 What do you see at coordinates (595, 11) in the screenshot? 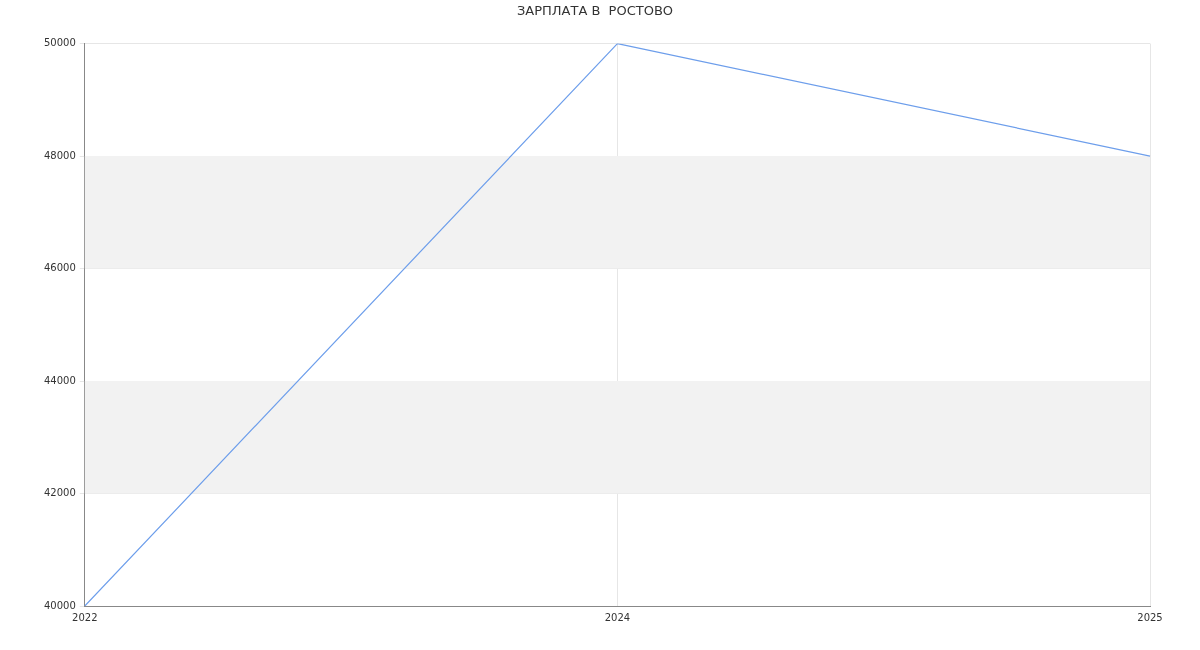
I see `chart-title: ЗАРПЛАТА В РОСТОВО` at bounding box center [595, 11].